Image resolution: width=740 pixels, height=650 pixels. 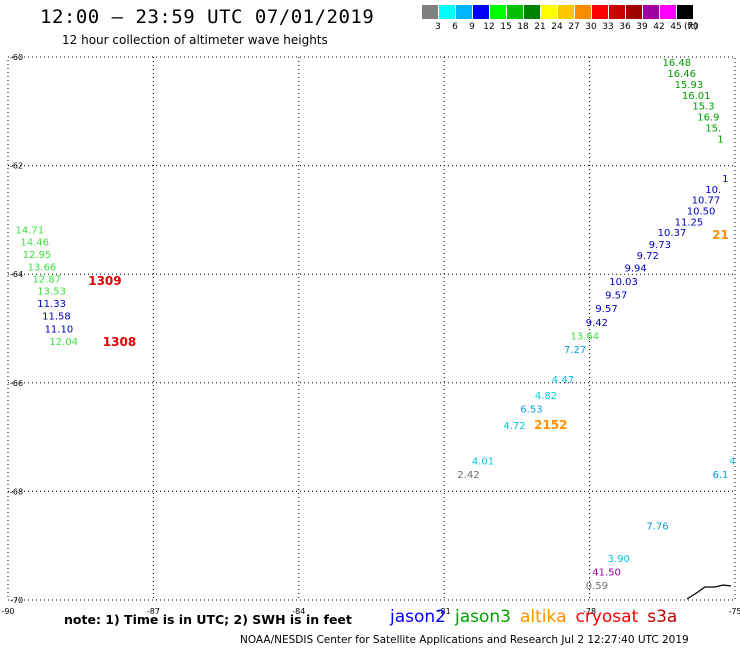 I want to click on scale-label: 12, so click(x=489, y=27).